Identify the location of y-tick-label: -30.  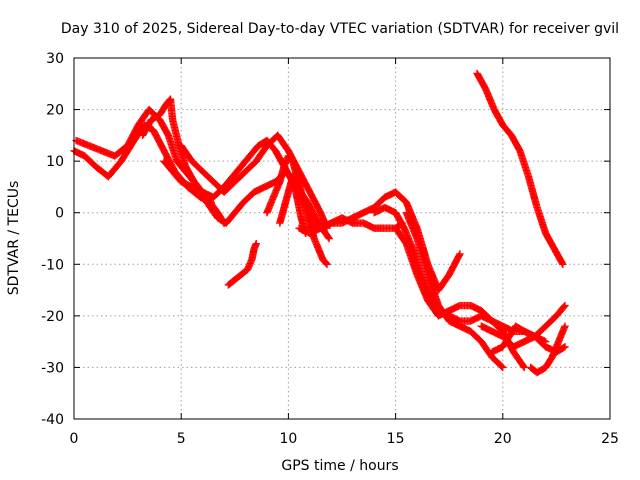
(52, 368).